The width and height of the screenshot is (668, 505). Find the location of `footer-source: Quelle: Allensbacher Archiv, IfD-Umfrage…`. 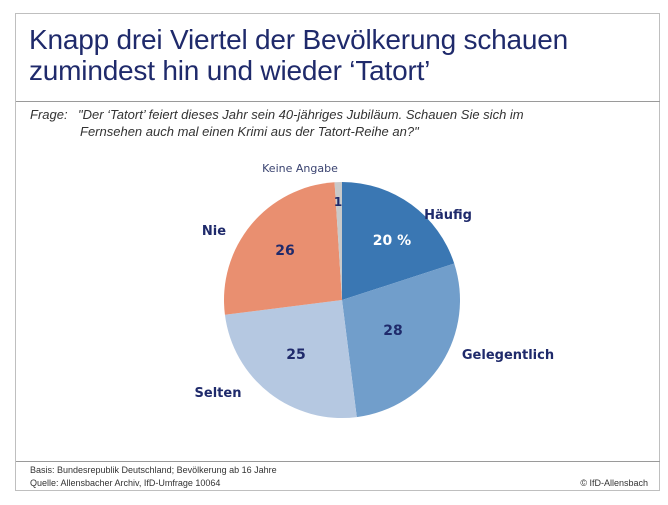

footer-source: Quelle: Allensbacher Archiv, IfD-Umfrage… is located at coordinates (125, 483).